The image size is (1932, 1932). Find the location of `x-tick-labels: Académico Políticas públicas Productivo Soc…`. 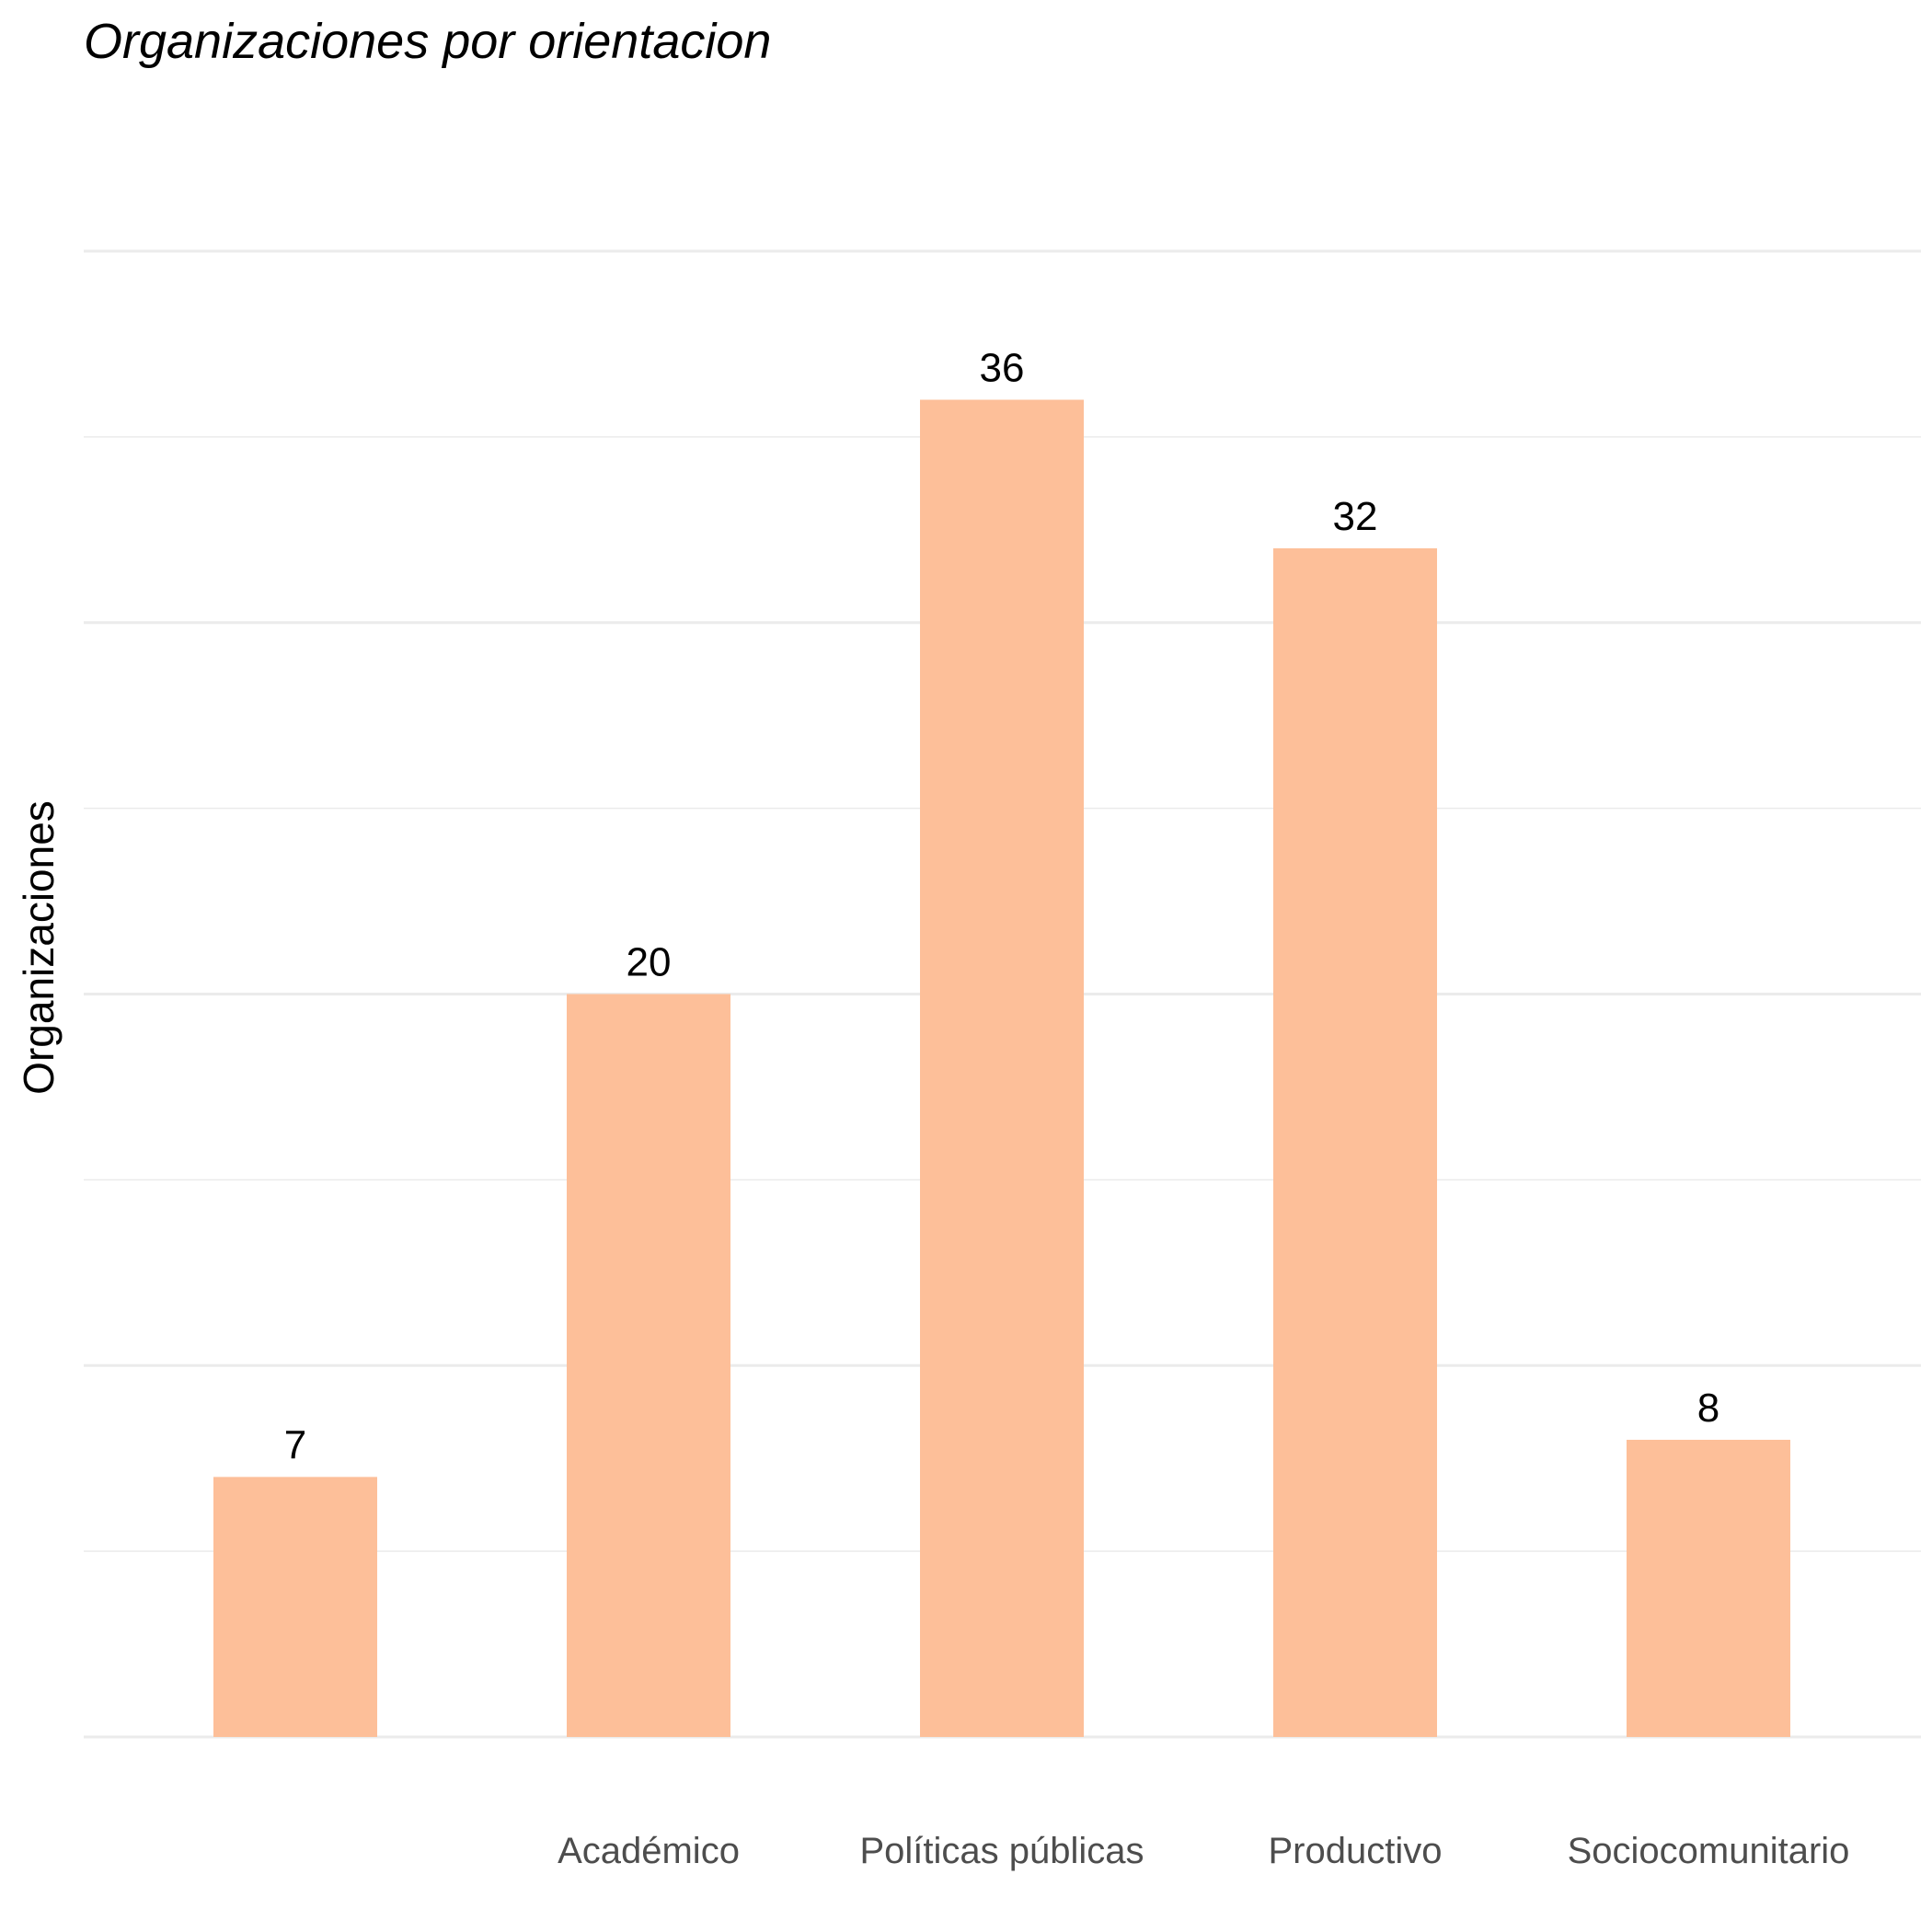

x-tick-labels: Académico Políticas públicas Productivo Soc… is located at coordinates (1203, 1851).